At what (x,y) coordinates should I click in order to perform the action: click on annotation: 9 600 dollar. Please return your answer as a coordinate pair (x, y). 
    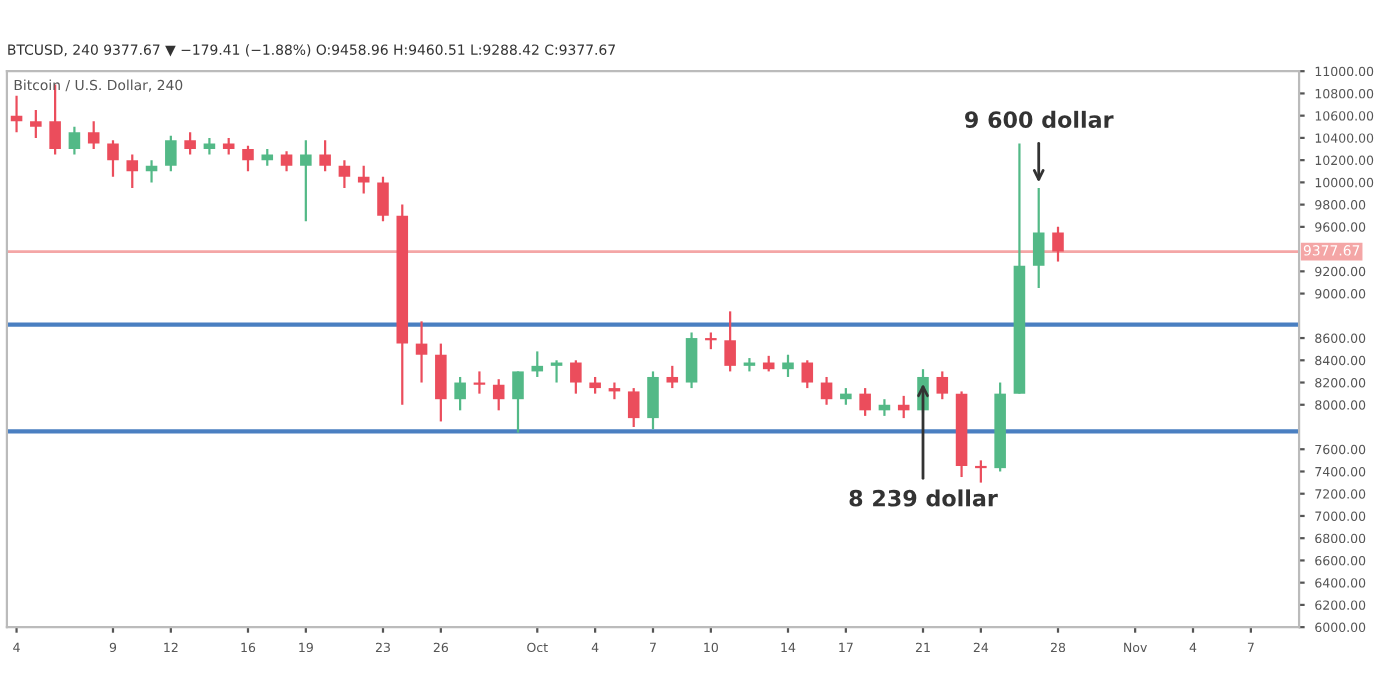
    Looking at the image, I should click on (1039, 119).